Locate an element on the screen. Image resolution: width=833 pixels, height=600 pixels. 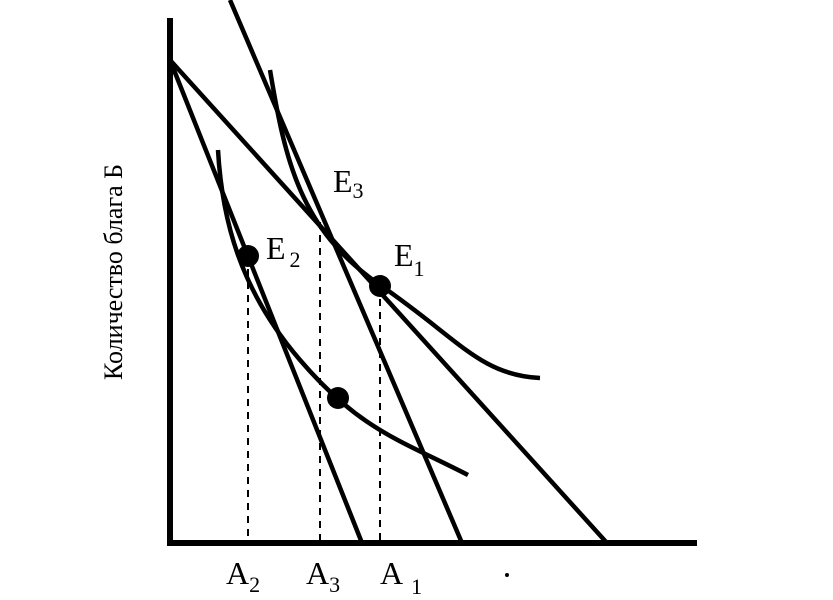
point-e1 is located at coordinates (380, 286).